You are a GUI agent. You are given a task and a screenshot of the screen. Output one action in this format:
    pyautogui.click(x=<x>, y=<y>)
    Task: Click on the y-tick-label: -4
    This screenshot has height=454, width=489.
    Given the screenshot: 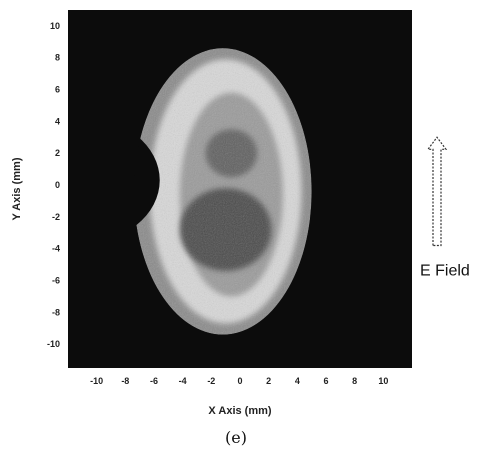 What is the action you would take?
    pyautogui.click(x=56, y=249)
    